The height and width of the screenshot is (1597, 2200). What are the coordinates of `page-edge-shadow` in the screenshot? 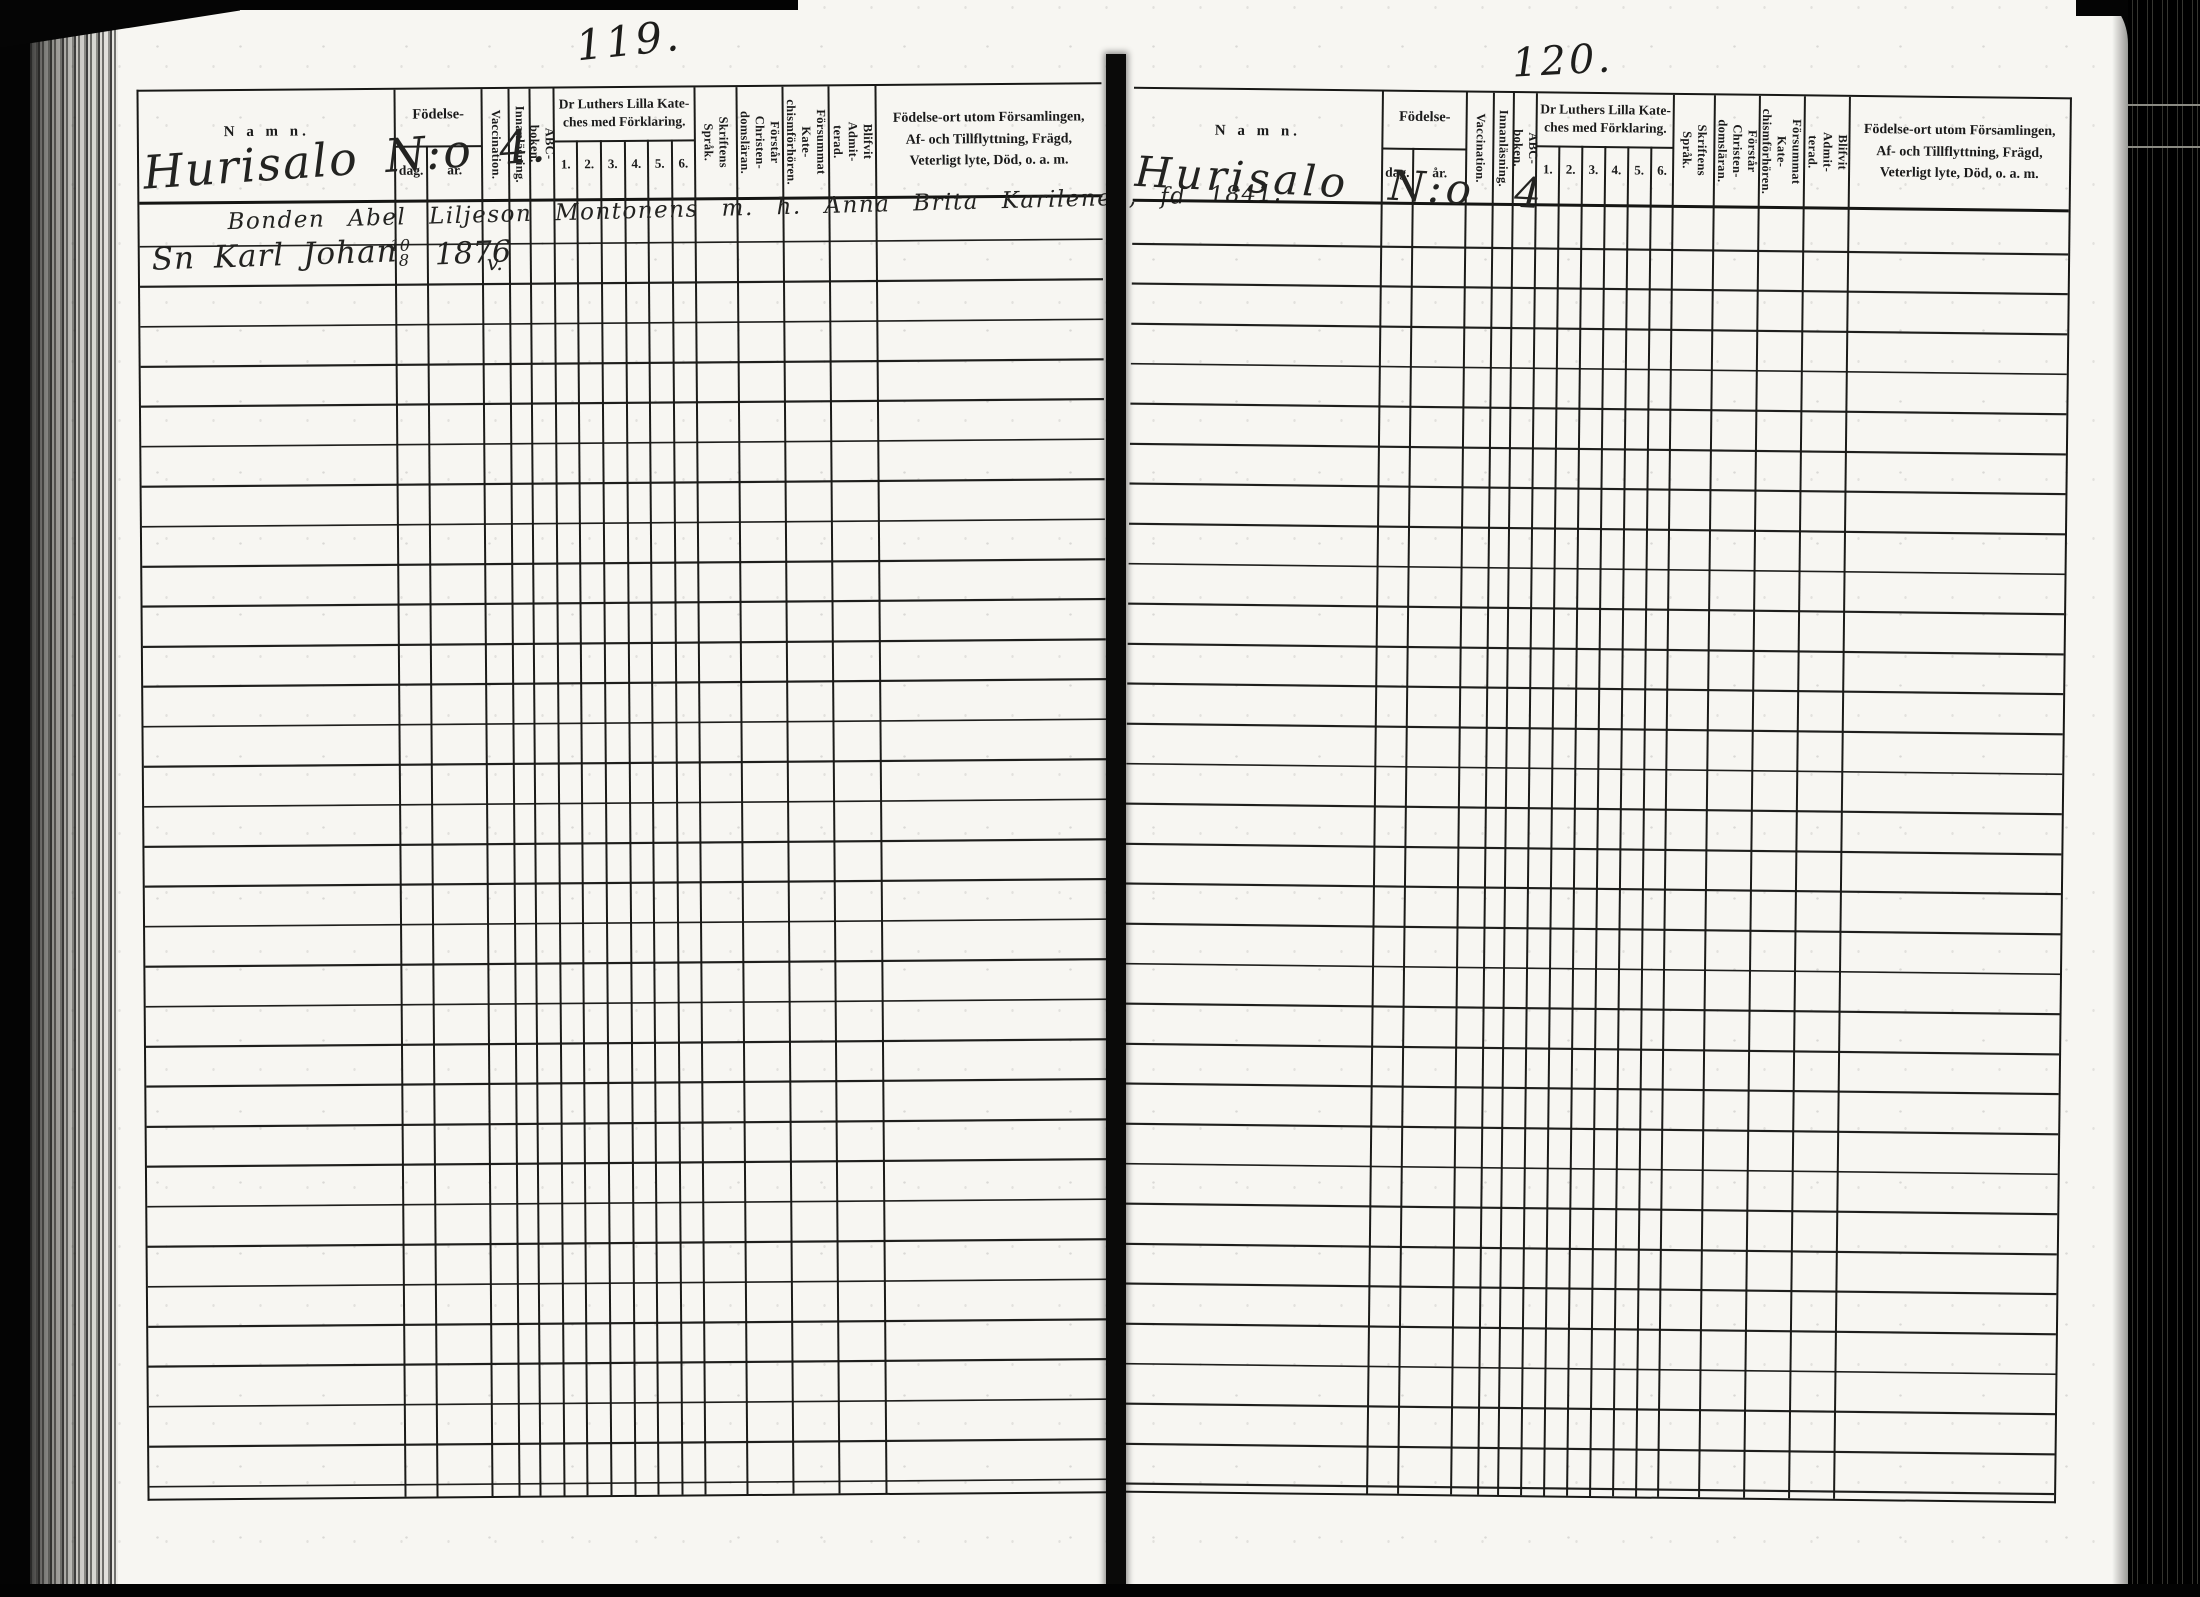 It's located at (2120, 798).